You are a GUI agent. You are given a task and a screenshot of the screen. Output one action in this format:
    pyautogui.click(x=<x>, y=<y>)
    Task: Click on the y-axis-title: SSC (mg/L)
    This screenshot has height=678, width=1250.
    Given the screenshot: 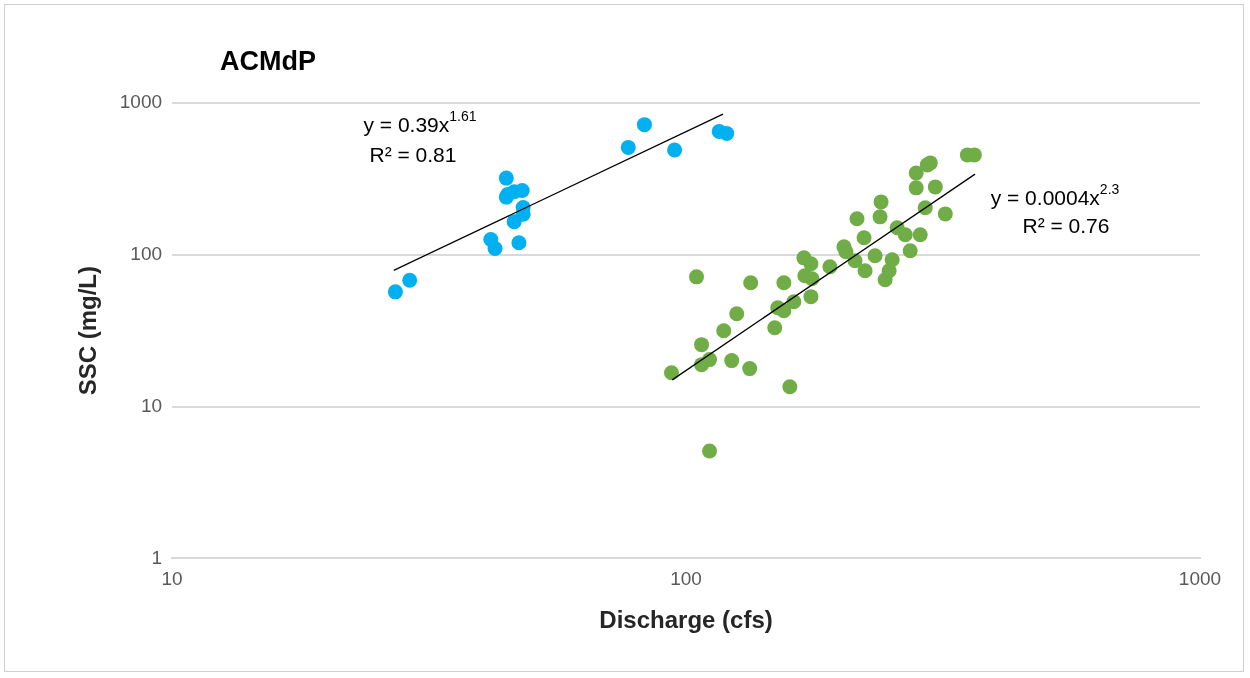 What is the action you would take?
    pyautogui.click(x=88, y=331)
    